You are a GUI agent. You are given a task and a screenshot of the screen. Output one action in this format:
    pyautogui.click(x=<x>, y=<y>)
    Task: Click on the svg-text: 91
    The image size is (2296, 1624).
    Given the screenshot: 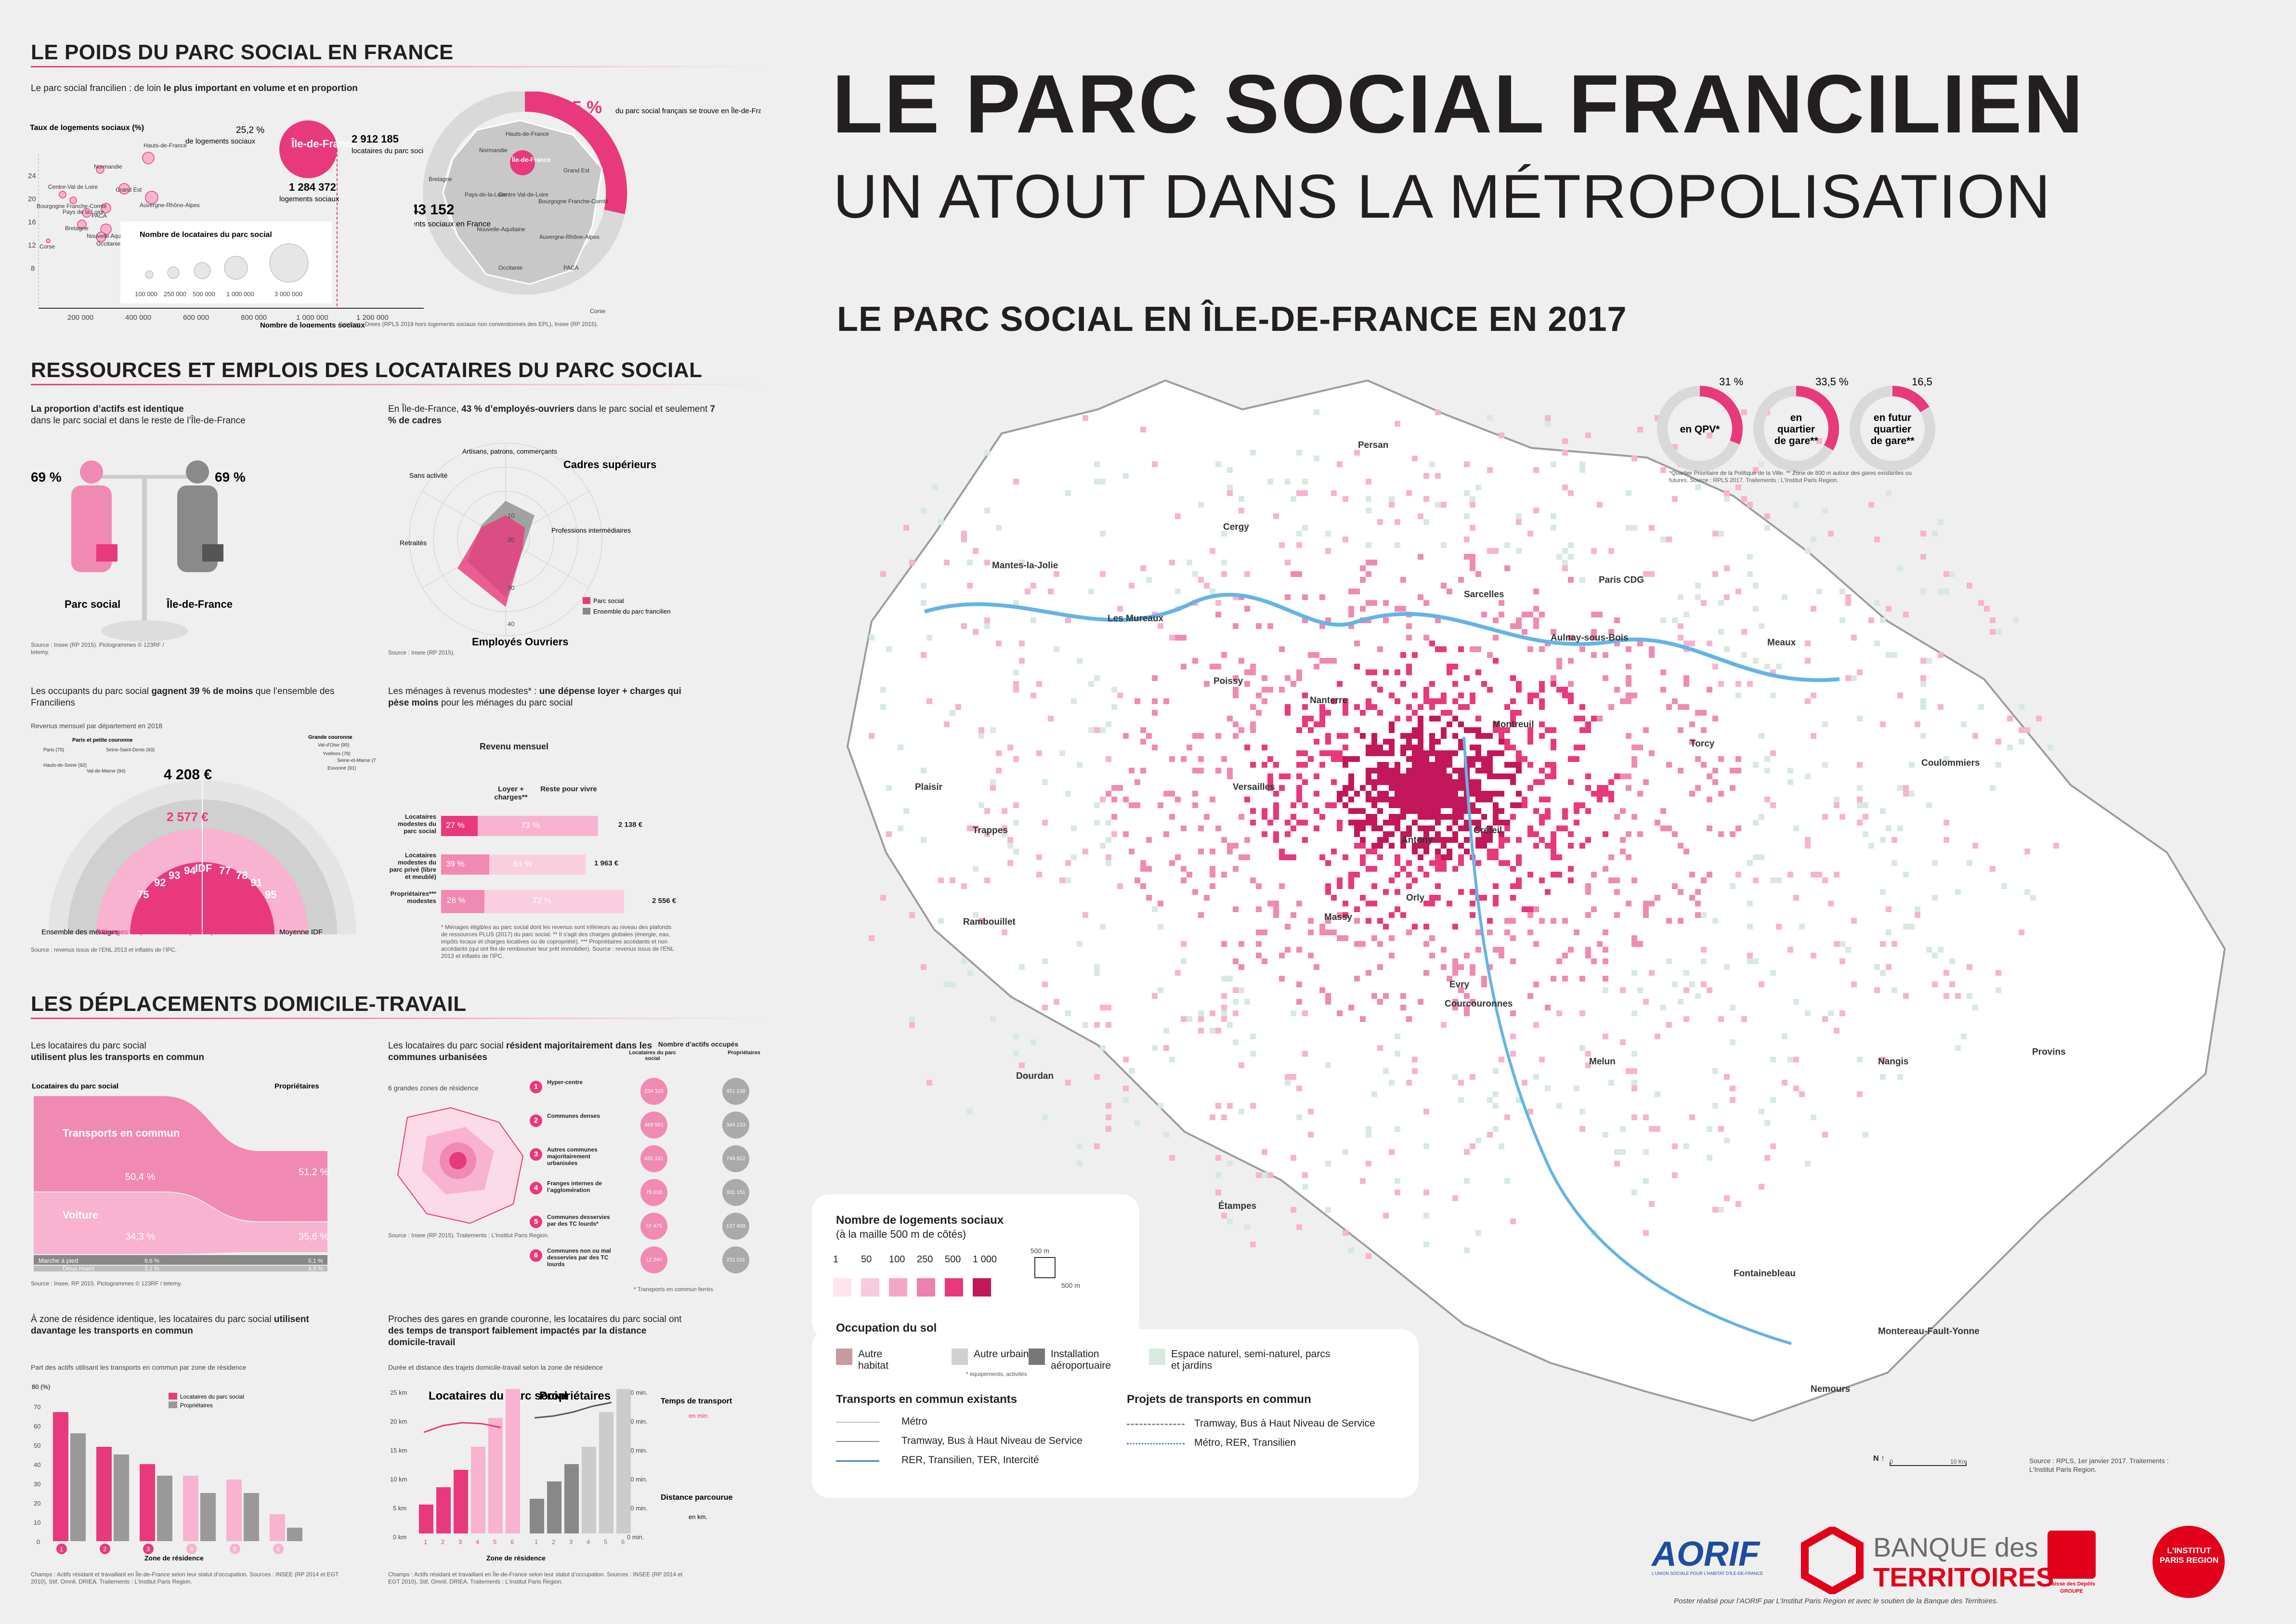 What is the action you would take?
    pyautogui.click(x=256, y=883)
    